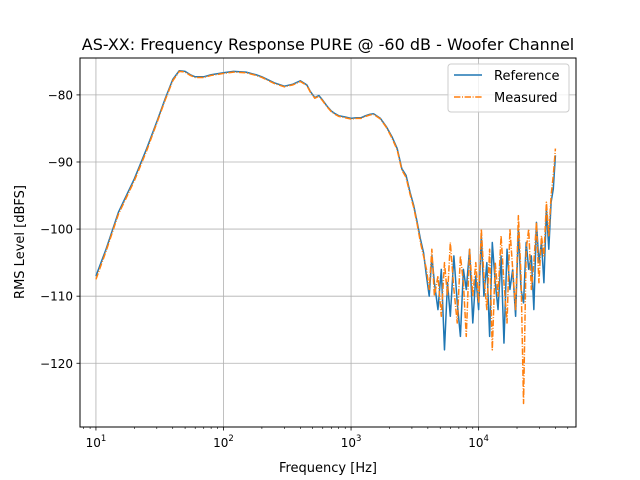  Describe the element at coordinates (60, 162) in the screenshot. I see `y-tick-label: −90` at that location.